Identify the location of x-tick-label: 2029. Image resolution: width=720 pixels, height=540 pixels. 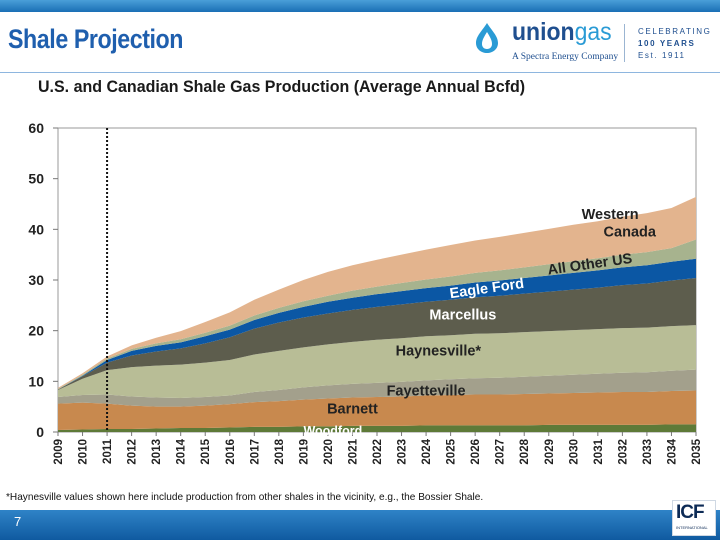
(550, 452).